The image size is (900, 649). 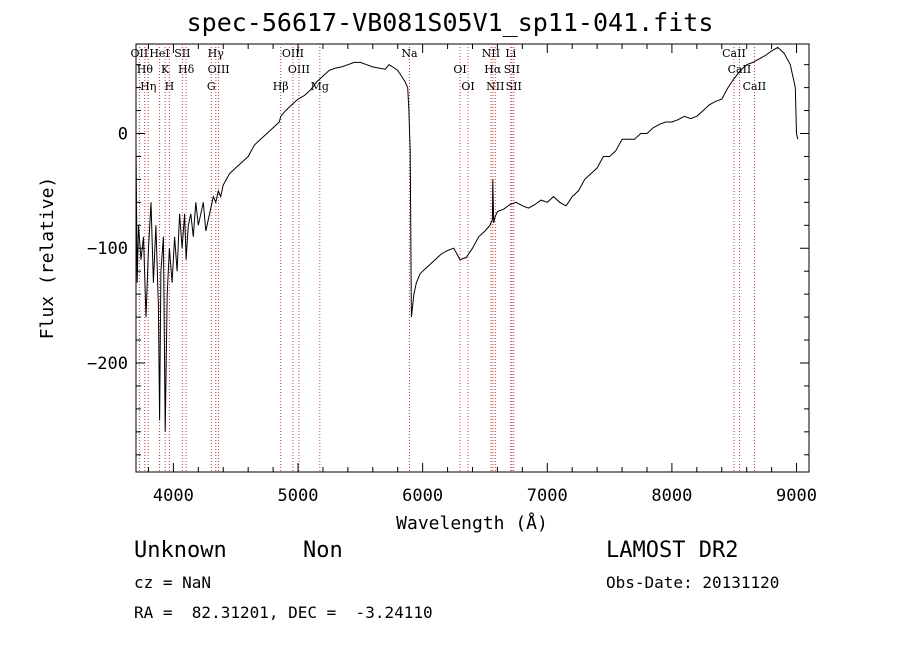 What do you see at coordinates (170, 86) in the screenshot?
I see `line-label: H` at bounding box center [170, 86].